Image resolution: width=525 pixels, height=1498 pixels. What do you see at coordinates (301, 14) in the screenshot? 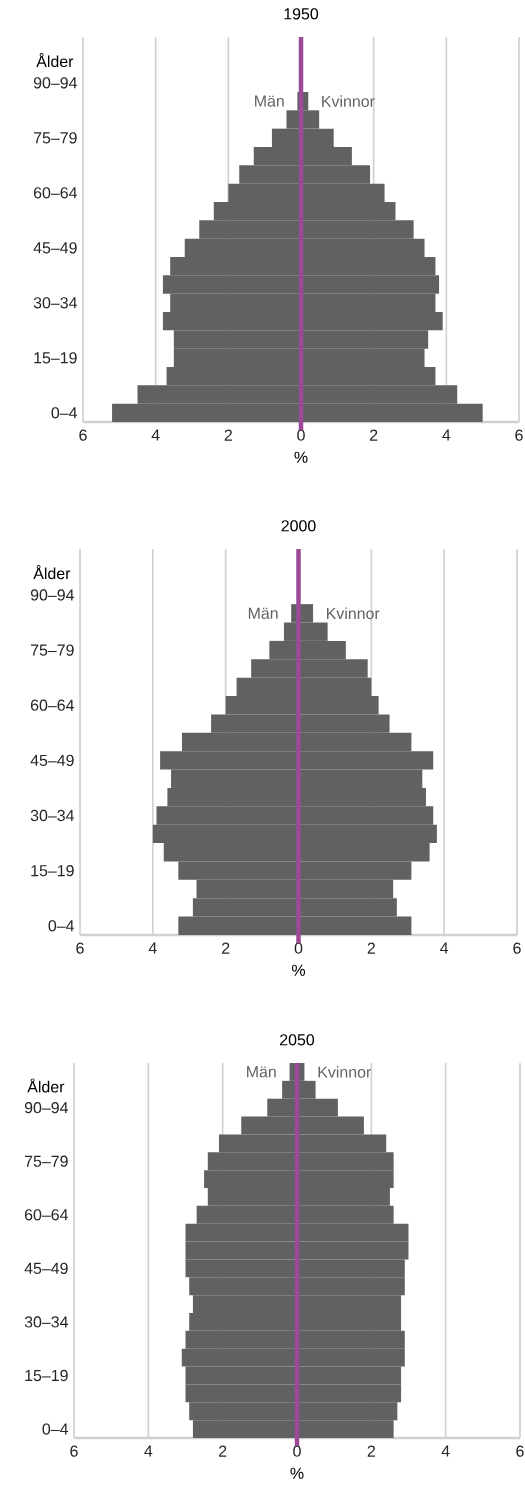
I see `chart-title: 1950` at bounding box center [301, 14].